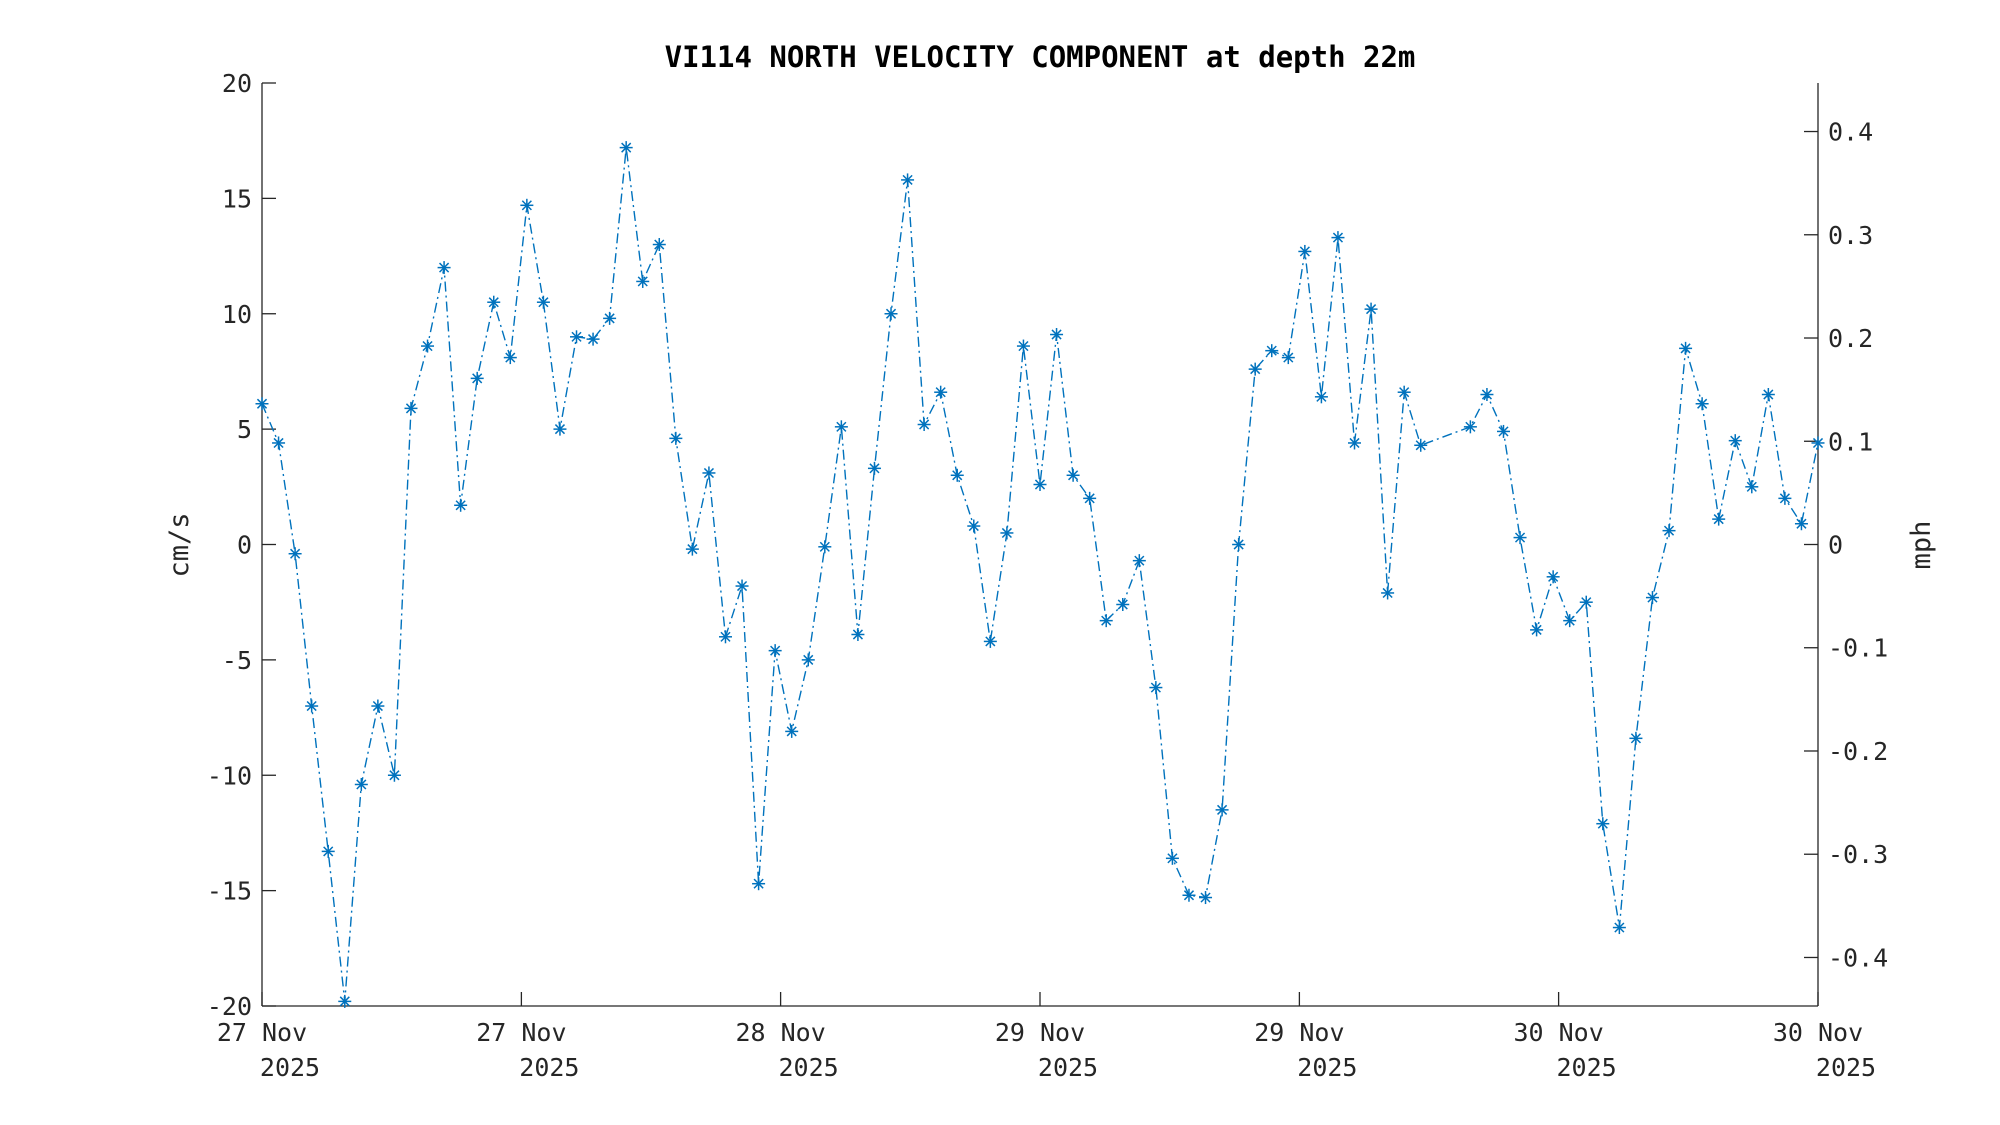  What do you see at coordinates (1858, 648) in the screenshot?
I see `y-tick-label-right: -0.1` at bounding box center [1858, 648].